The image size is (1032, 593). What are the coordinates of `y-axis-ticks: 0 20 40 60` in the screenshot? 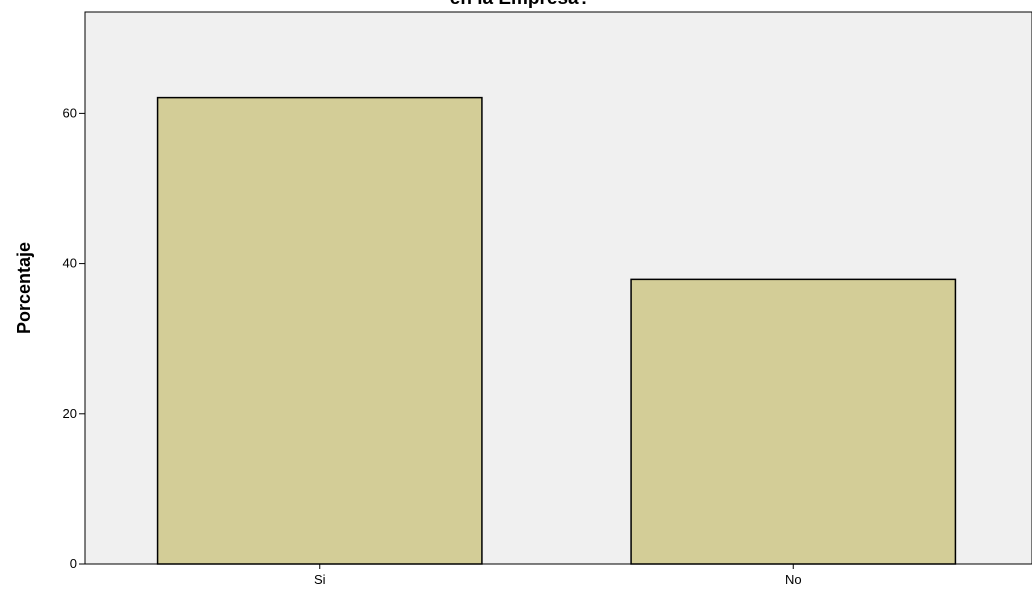 It's located at (74, 338).